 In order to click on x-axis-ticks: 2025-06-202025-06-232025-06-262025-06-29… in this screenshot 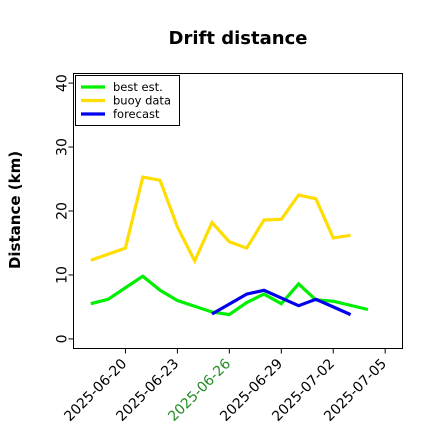, I will do `click(225, 386)`.